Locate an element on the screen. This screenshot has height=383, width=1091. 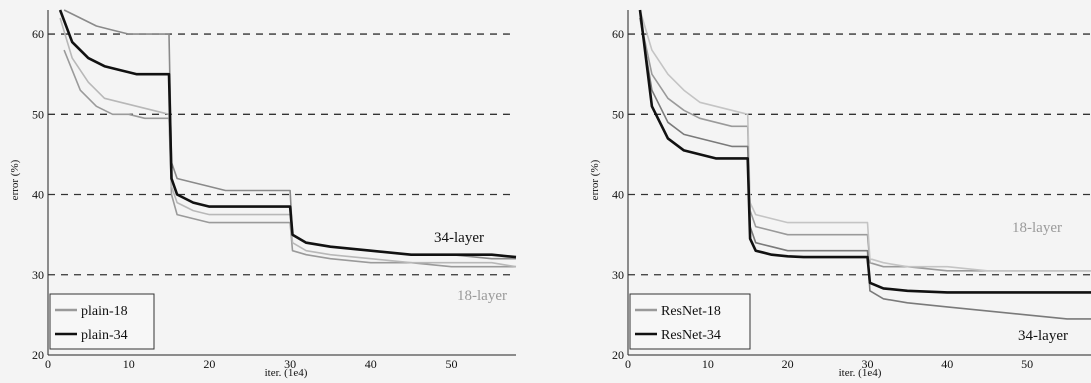
legend-label-resnet-18: ResNet-18 is located at coordinates (691, 311).